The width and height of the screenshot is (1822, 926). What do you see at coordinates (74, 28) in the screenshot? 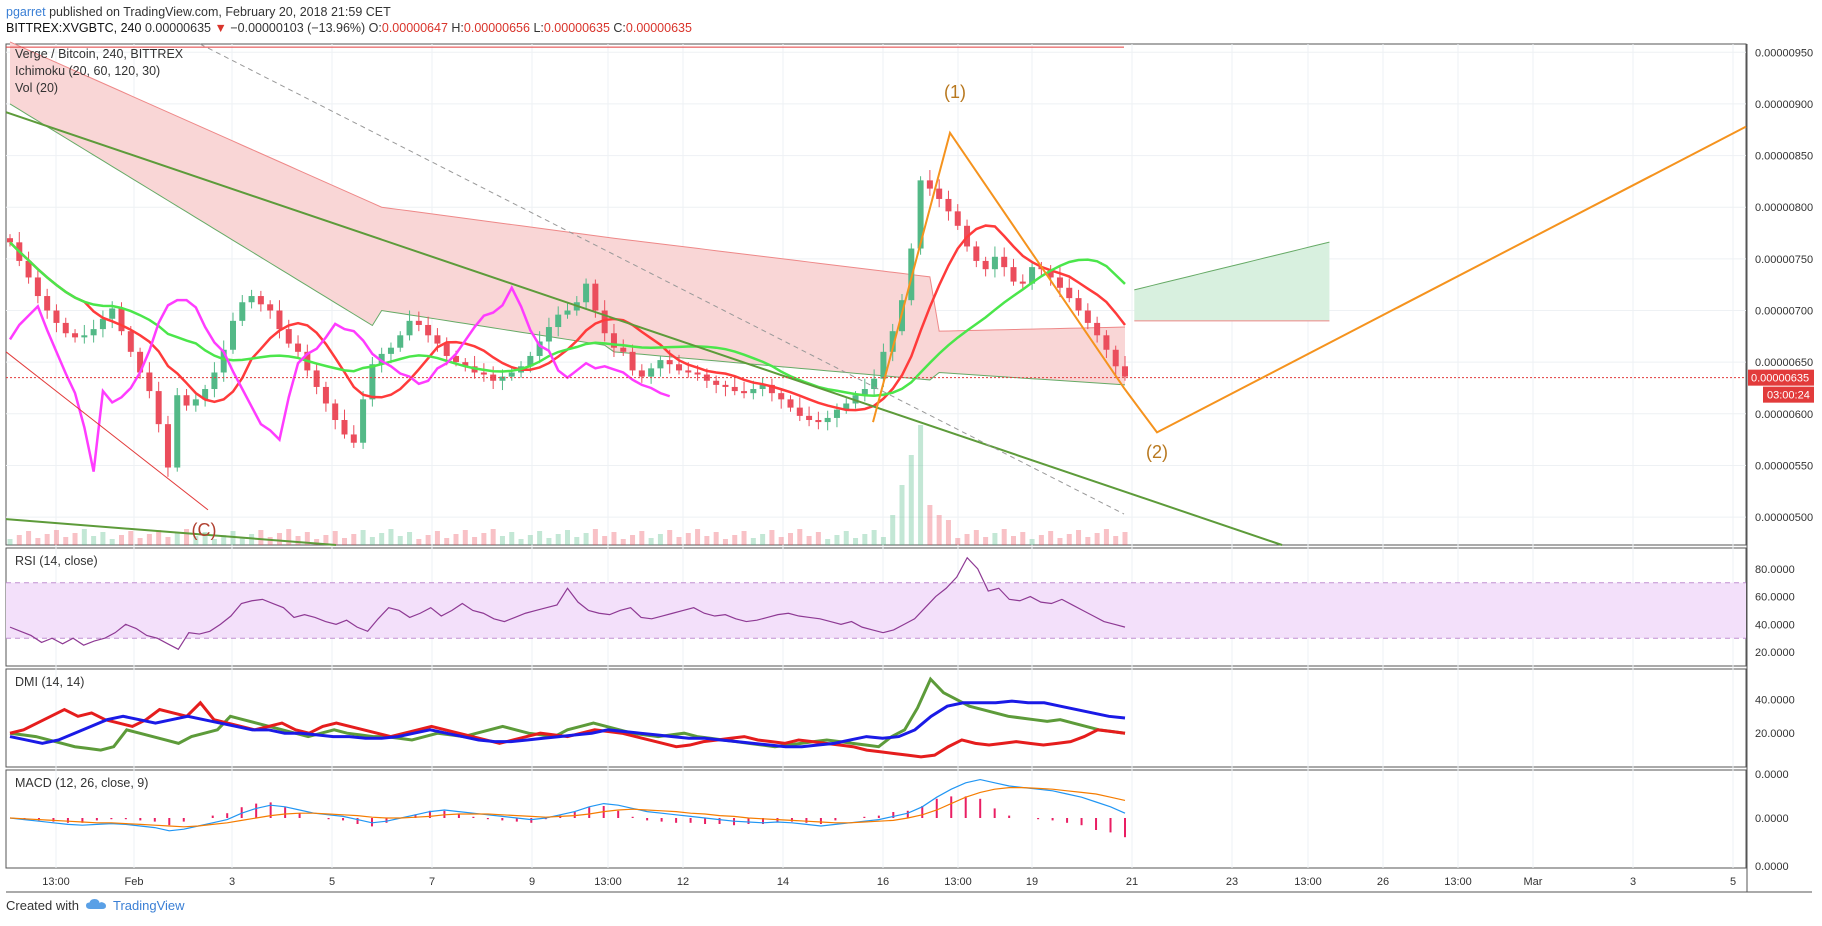
I see `symbol-label: BITTREX:XVGBTC, 240` at bounding box center [74, 28].